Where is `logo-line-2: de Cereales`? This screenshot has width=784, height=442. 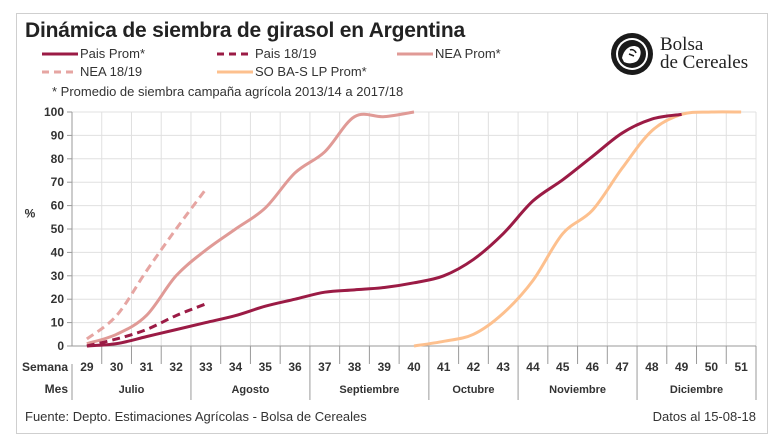
logo-line-2: de Cereales is located at coordinates (704, 62).